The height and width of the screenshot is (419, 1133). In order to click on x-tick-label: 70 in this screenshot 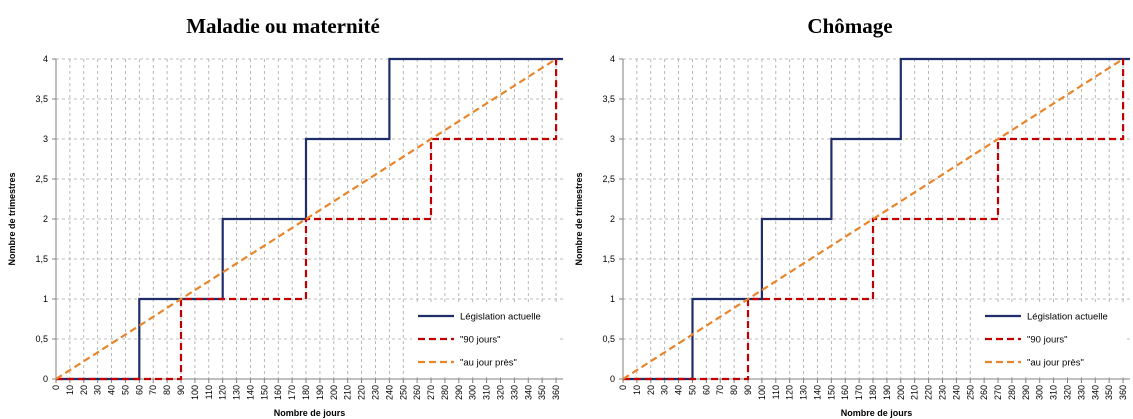, I will do `click(153, 390)`.